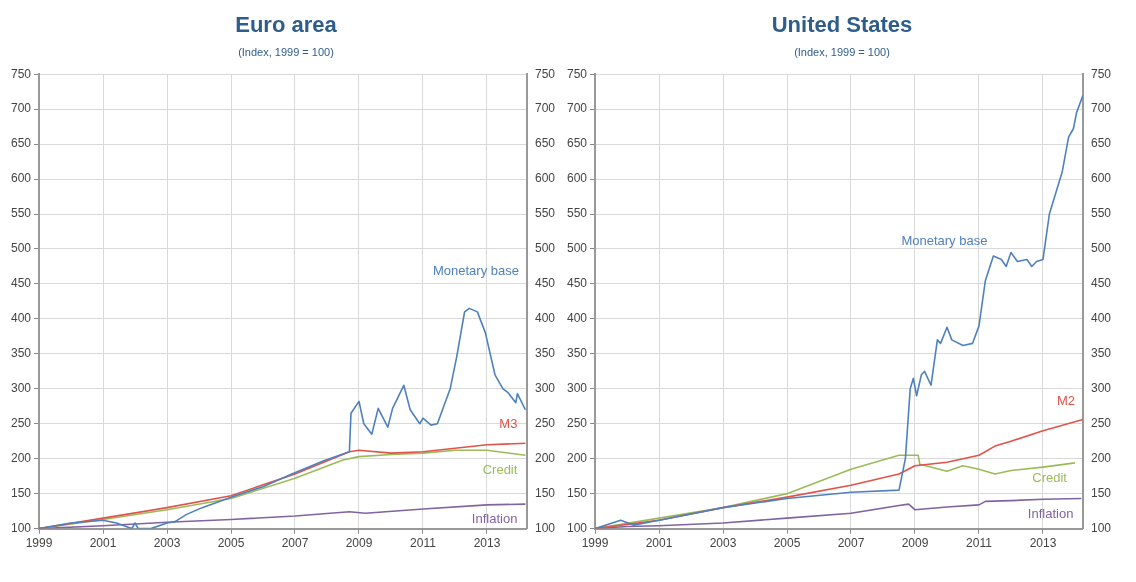  What do you see at coordinates (286, 25) in the screenshot?
I see `chart-title: Euro area` at bounding box center [286, 25].